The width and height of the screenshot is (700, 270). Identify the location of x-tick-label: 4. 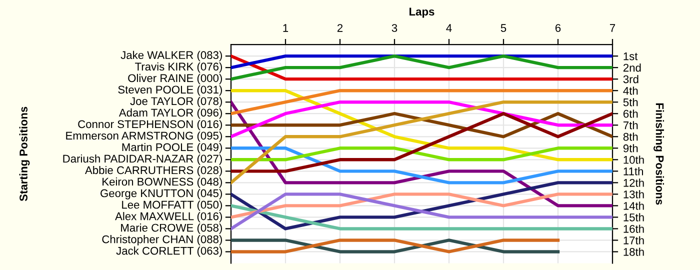
(449, 28).